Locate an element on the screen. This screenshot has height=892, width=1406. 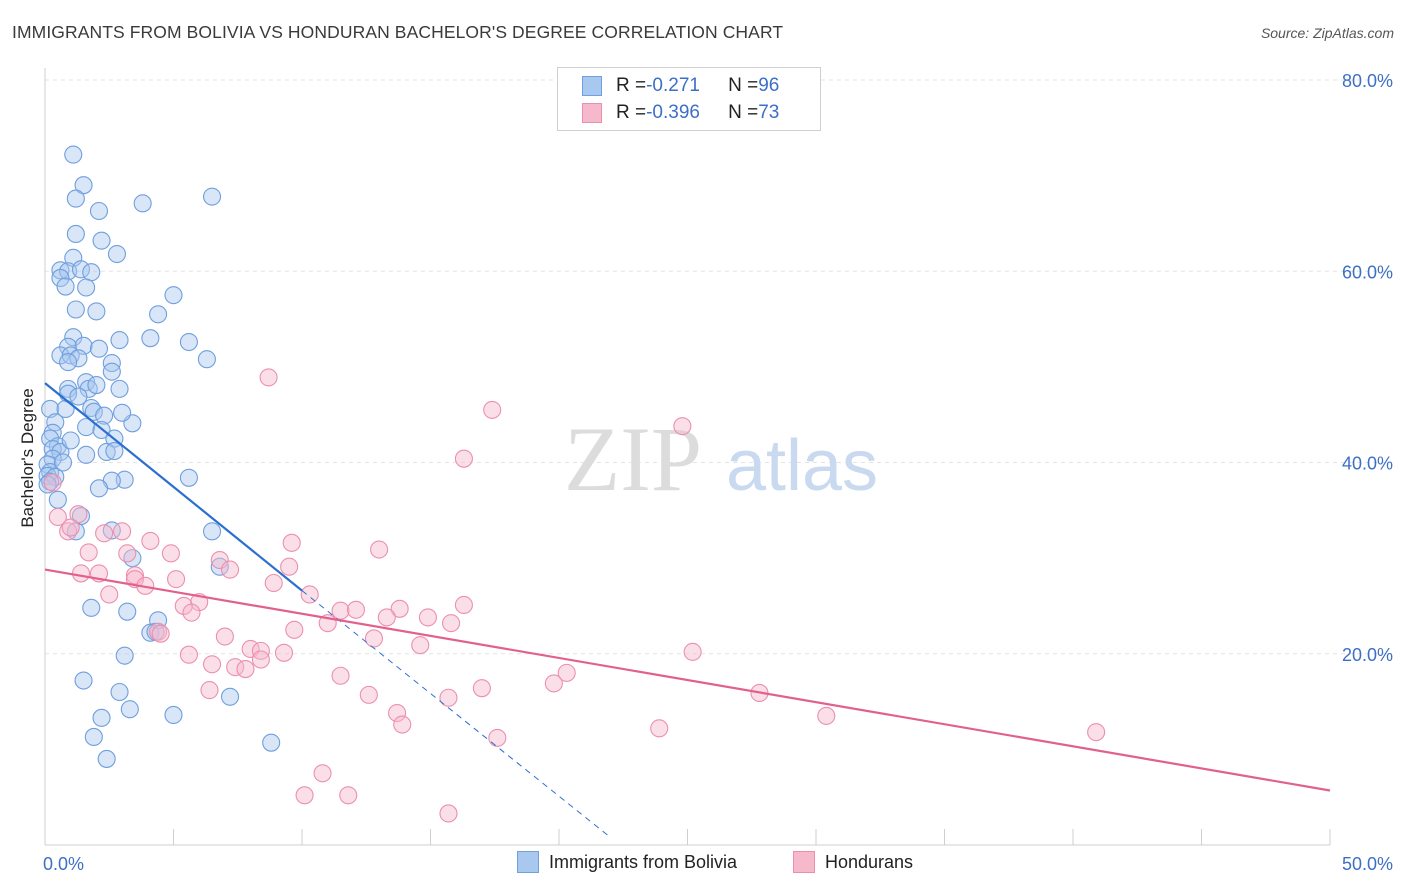
bolivia-points is located at coordinates (159, 456).